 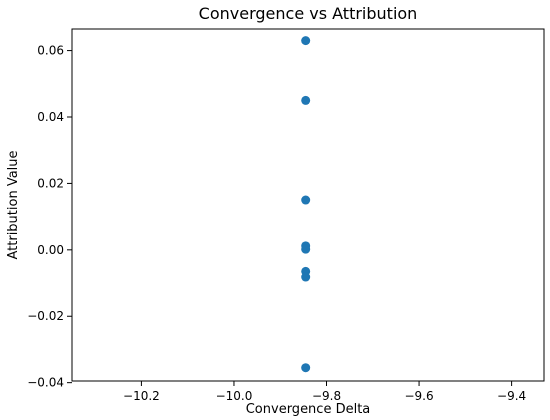 I want to click on x-tick-label: −9.8, so click(x=326, y=396).